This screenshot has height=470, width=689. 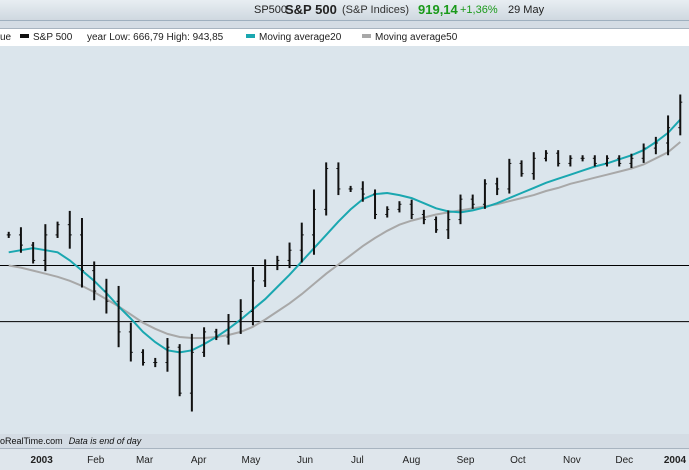 I want to click on legend-ma20-label: Moving average20, so click(x=300, y=37).